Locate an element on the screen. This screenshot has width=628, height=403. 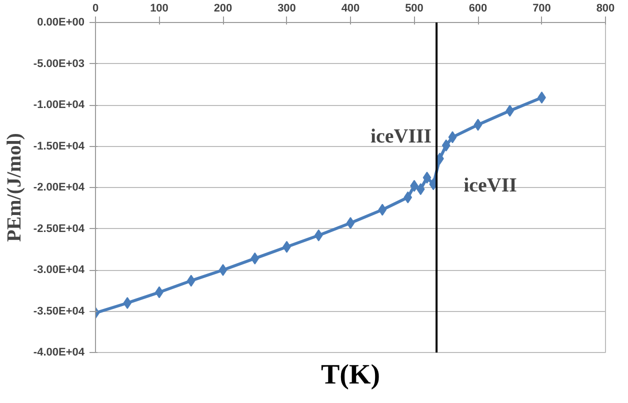
y-tick-label: -3.00E+04 is located at coordinates (59, 270).